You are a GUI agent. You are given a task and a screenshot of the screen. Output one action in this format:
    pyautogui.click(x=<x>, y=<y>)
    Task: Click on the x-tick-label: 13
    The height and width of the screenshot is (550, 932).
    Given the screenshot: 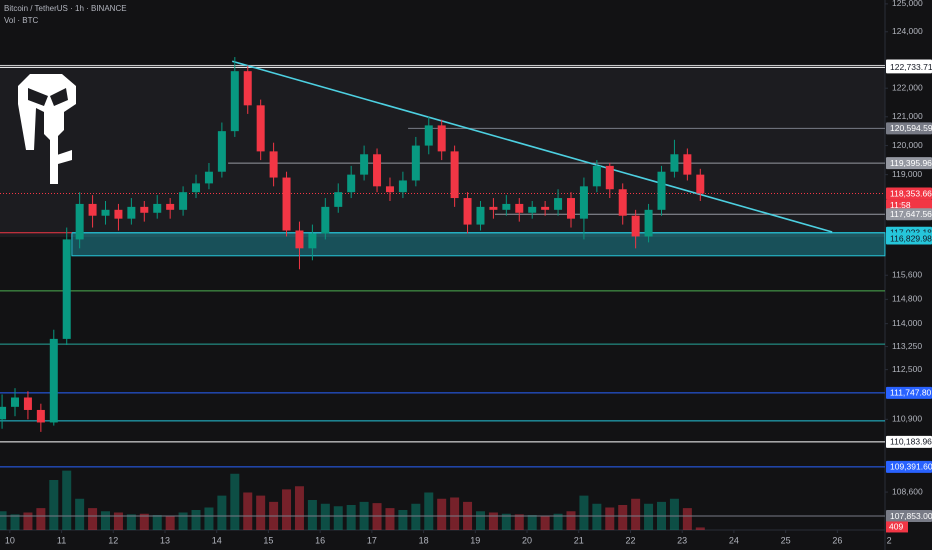 What is the action you would take?
    pyautogui.click(x=165, y=540)
    